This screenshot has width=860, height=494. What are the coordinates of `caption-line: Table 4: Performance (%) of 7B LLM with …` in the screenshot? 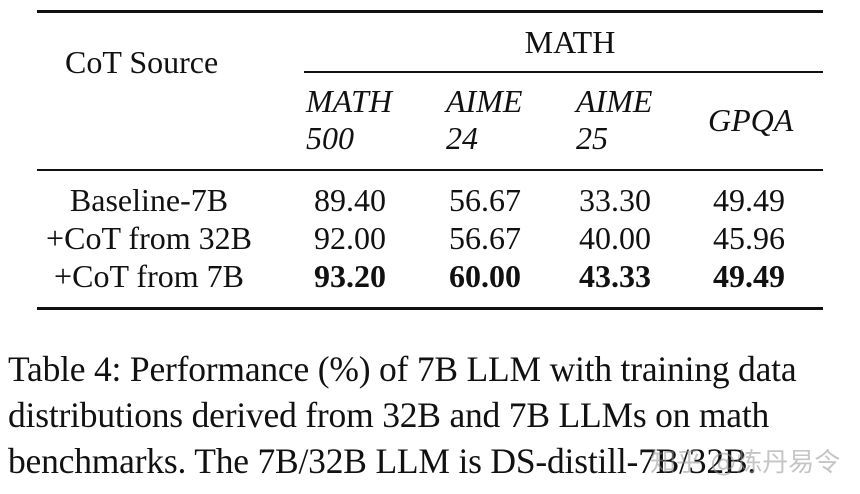 It's located at (402, 369).